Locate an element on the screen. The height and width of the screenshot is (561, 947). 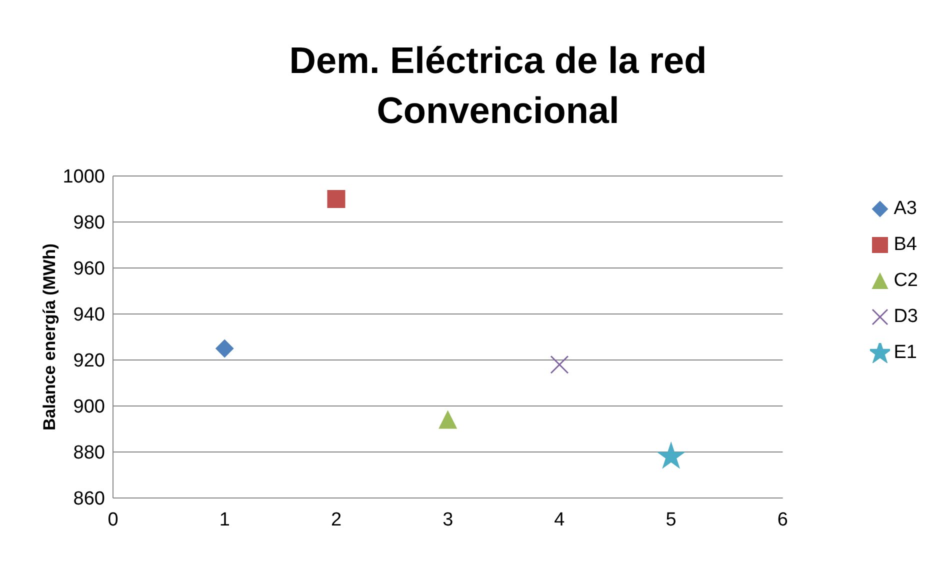
y-tick-label: 920 is located at coordinates (89, 361).